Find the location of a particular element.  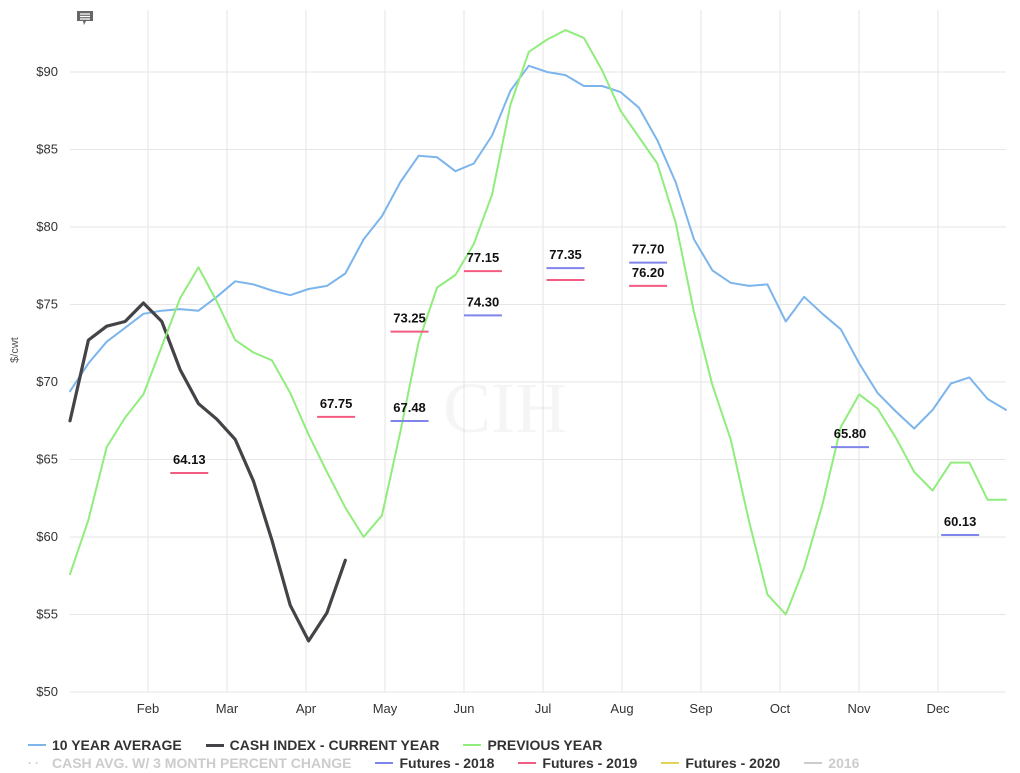

legend-item-2016: 2016 is located at coordinates (831, 763).